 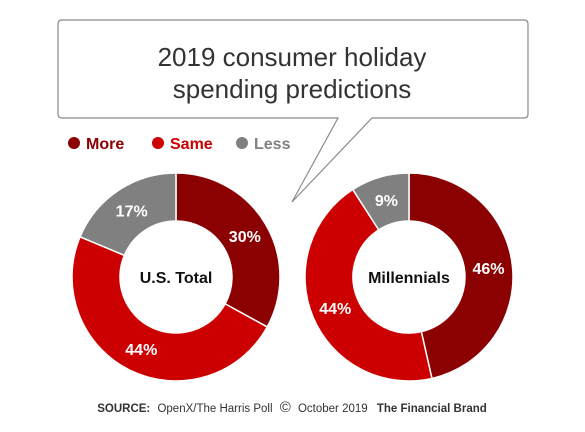 What do you see at coordinates (191, 144) in the screenshot?
I see `legend-label-same: Same` at bounding box center [191, 144].